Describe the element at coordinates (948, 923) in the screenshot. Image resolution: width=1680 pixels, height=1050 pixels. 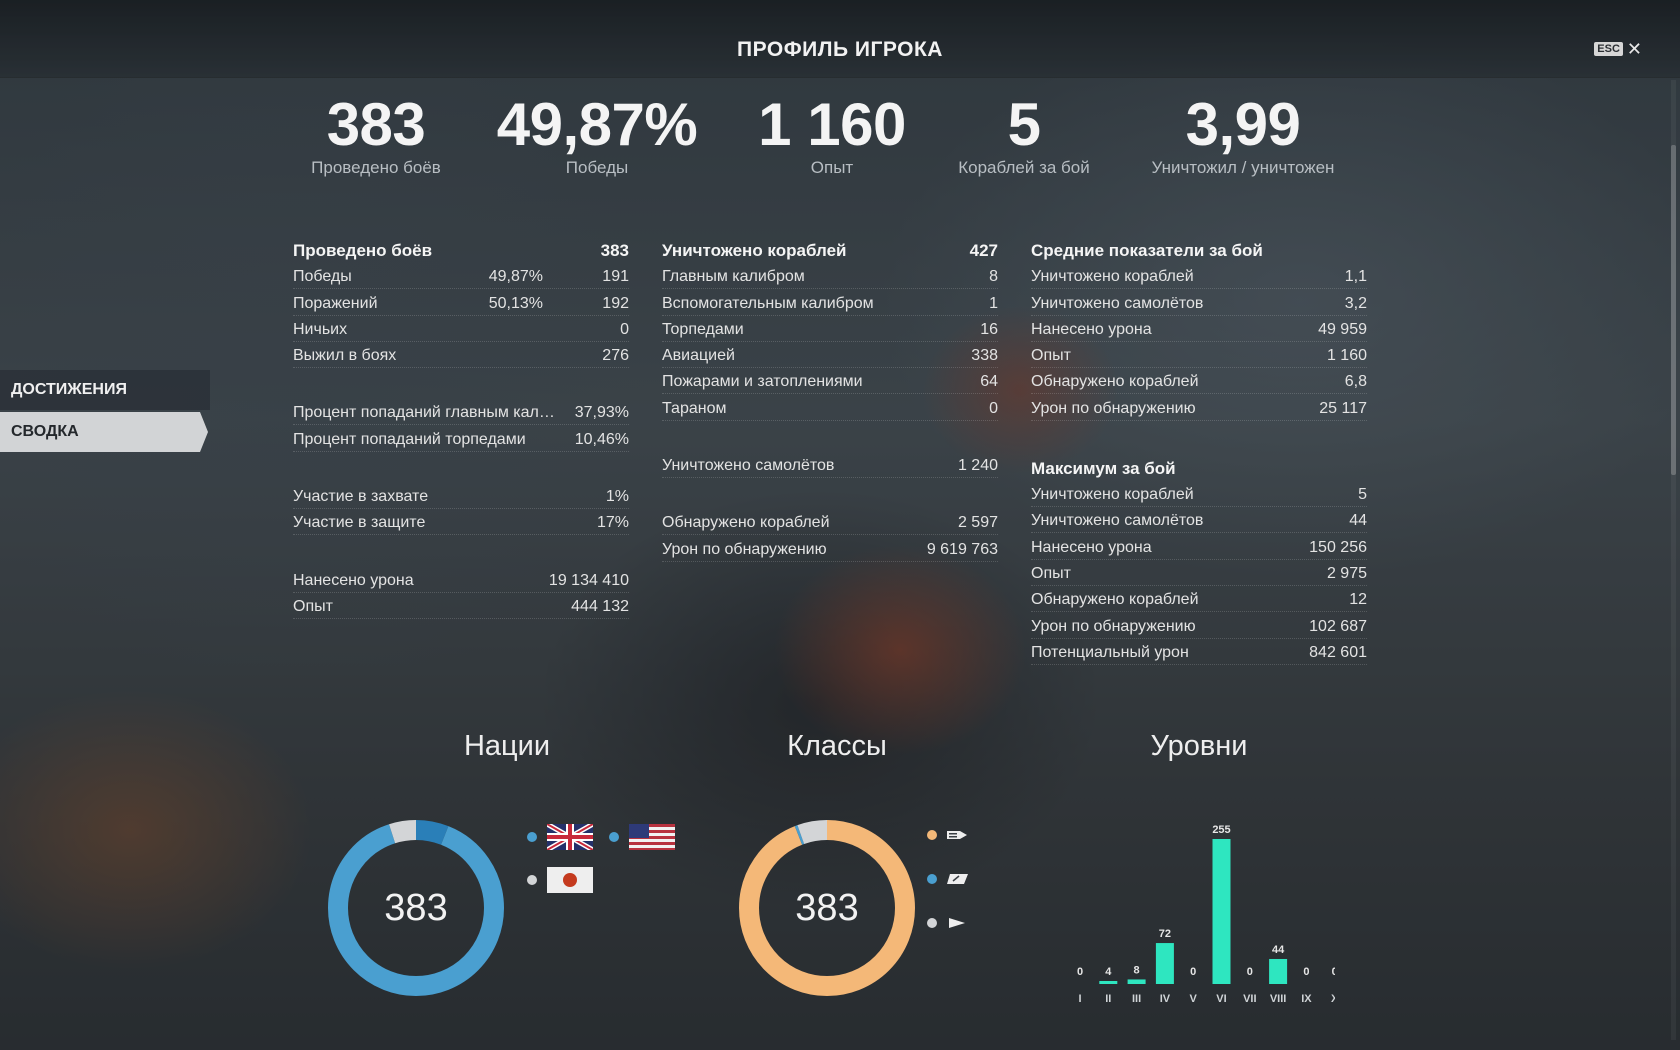
I see `legend-cruiser` at that location.